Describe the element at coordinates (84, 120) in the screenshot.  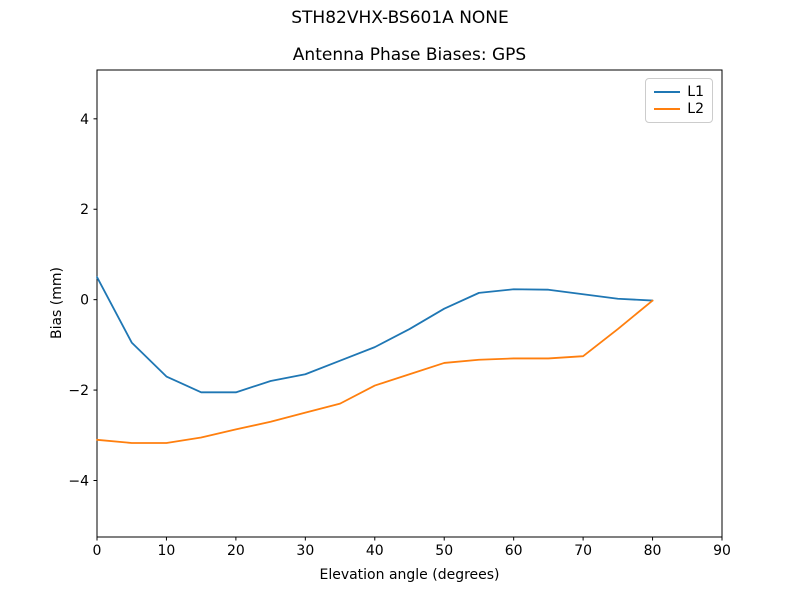
I see `y-tick-label: 4` at that location.